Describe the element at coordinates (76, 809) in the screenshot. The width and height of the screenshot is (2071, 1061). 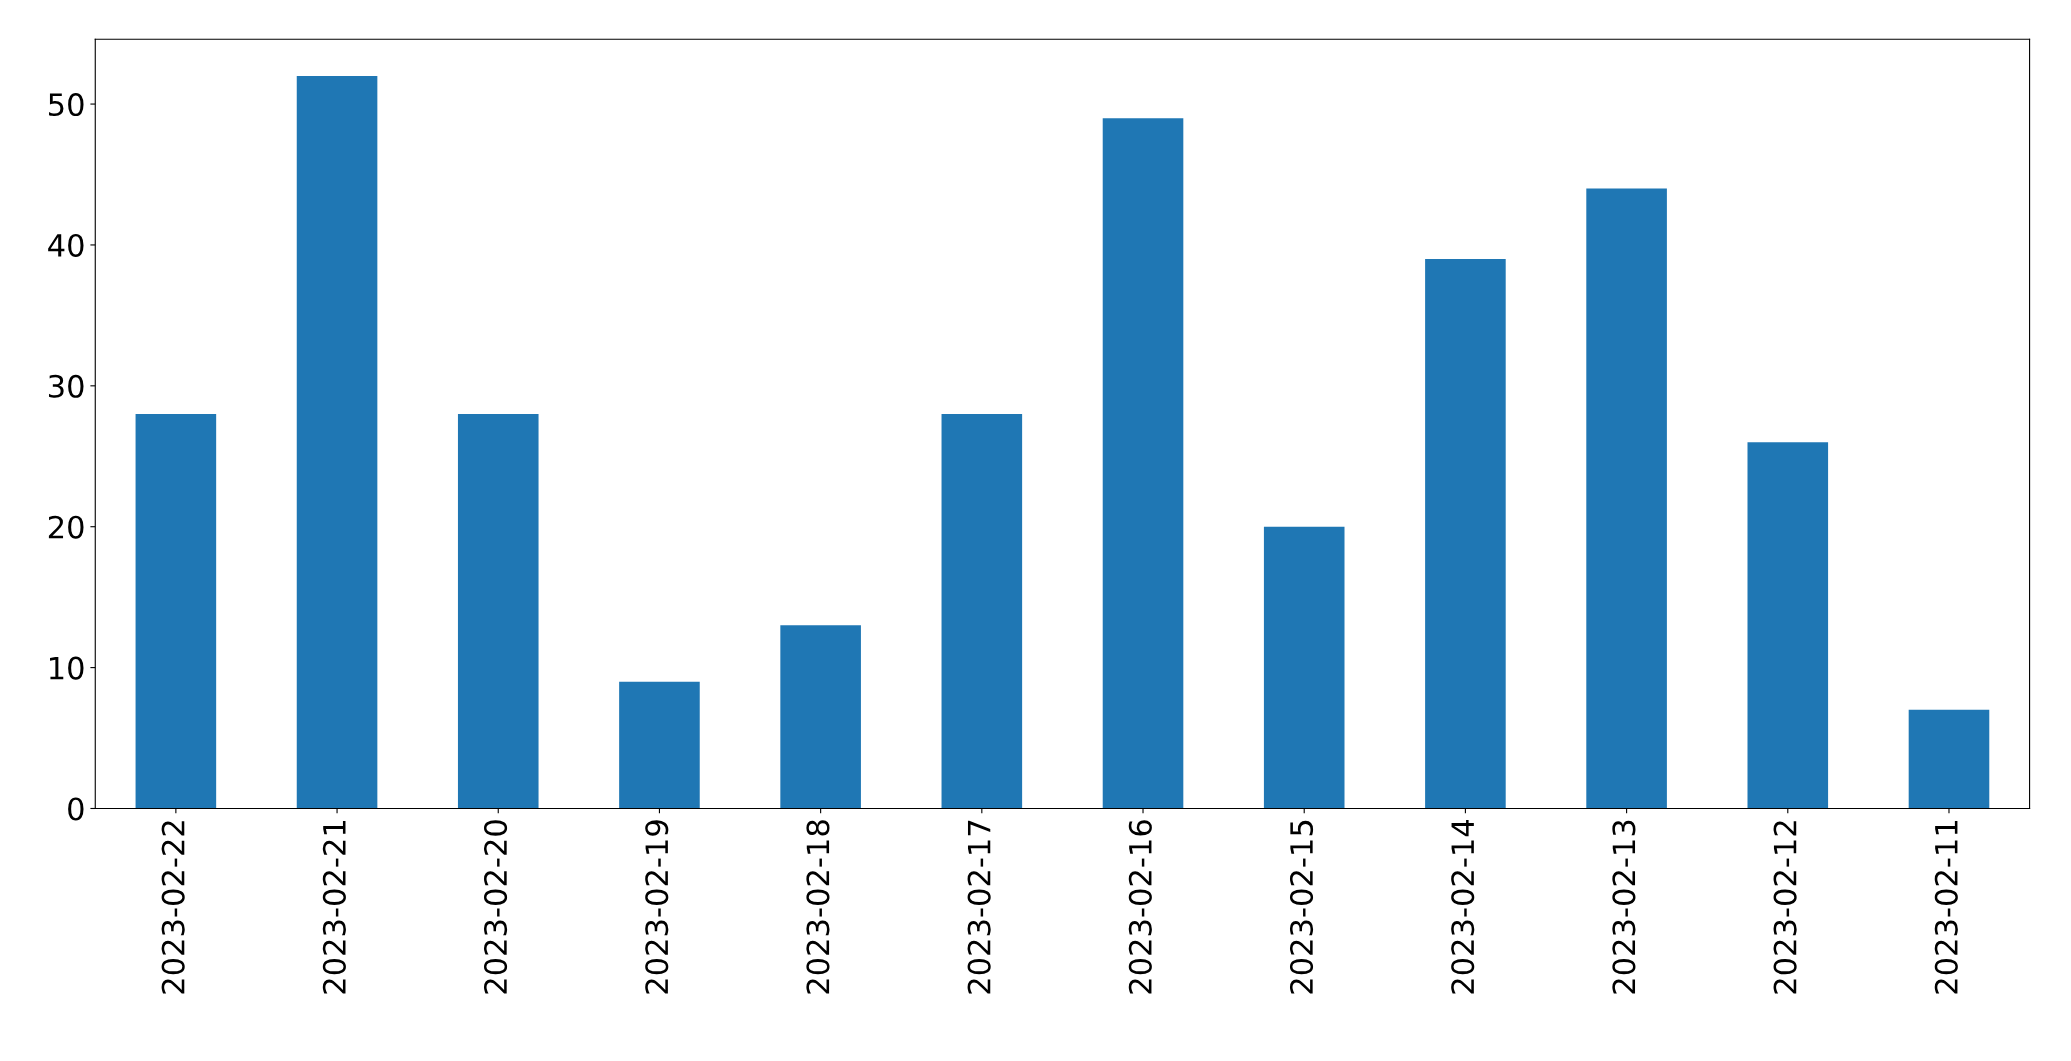
I see `y-tick-label: 0` at that location.